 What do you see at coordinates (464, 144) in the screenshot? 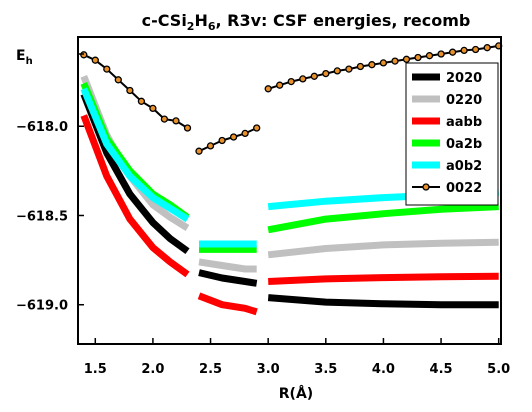
I see `legend-label: 0a2b` at bounding box center [464, 144].